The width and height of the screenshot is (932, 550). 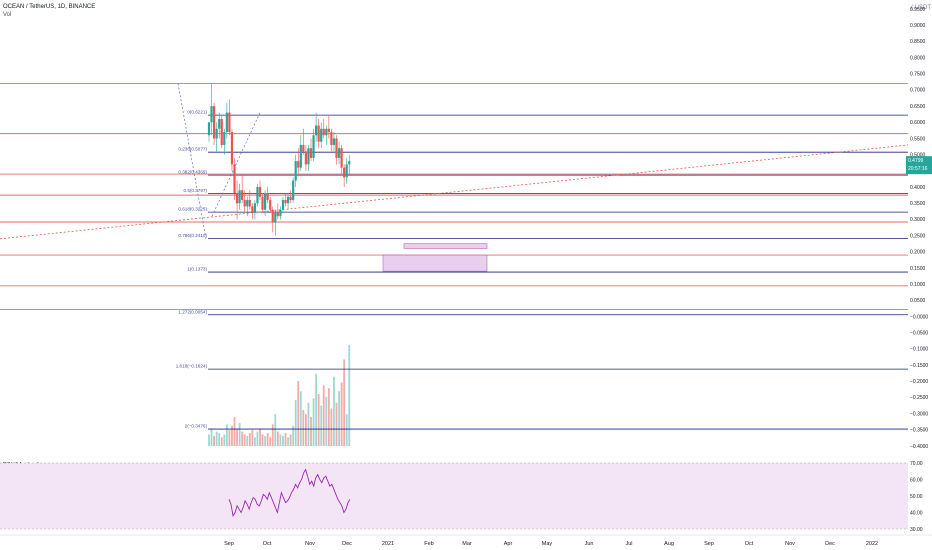 I want to click on fib-level-label: 0.786(0.2410), so click(x=192, y=235).